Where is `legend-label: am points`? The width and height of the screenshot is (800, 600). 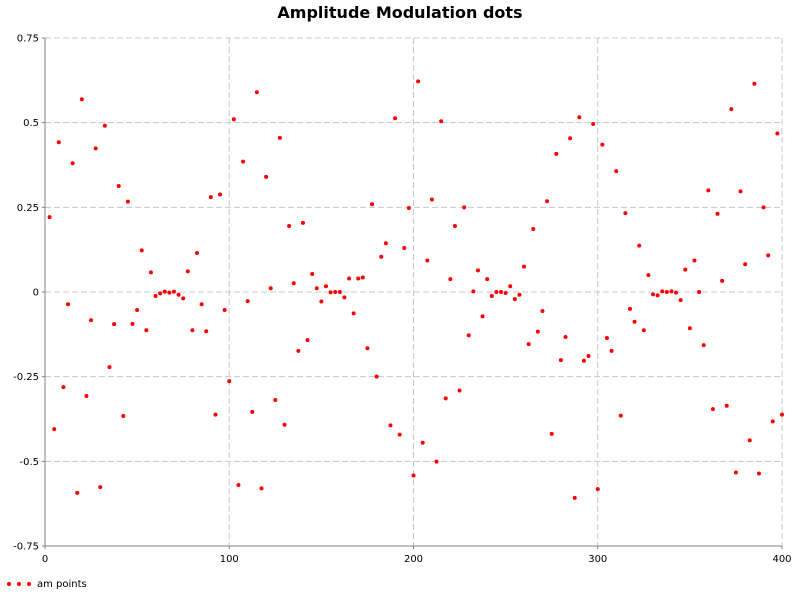 legend-label: am points is located at coordinates (62, 584).